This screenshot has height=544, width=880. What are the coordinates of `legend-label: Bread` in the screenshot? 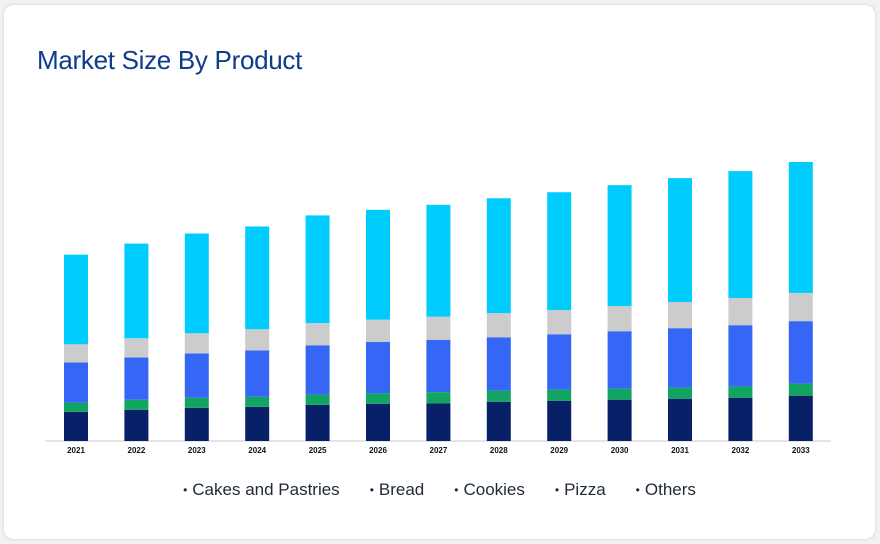 It's located at (401, 489).